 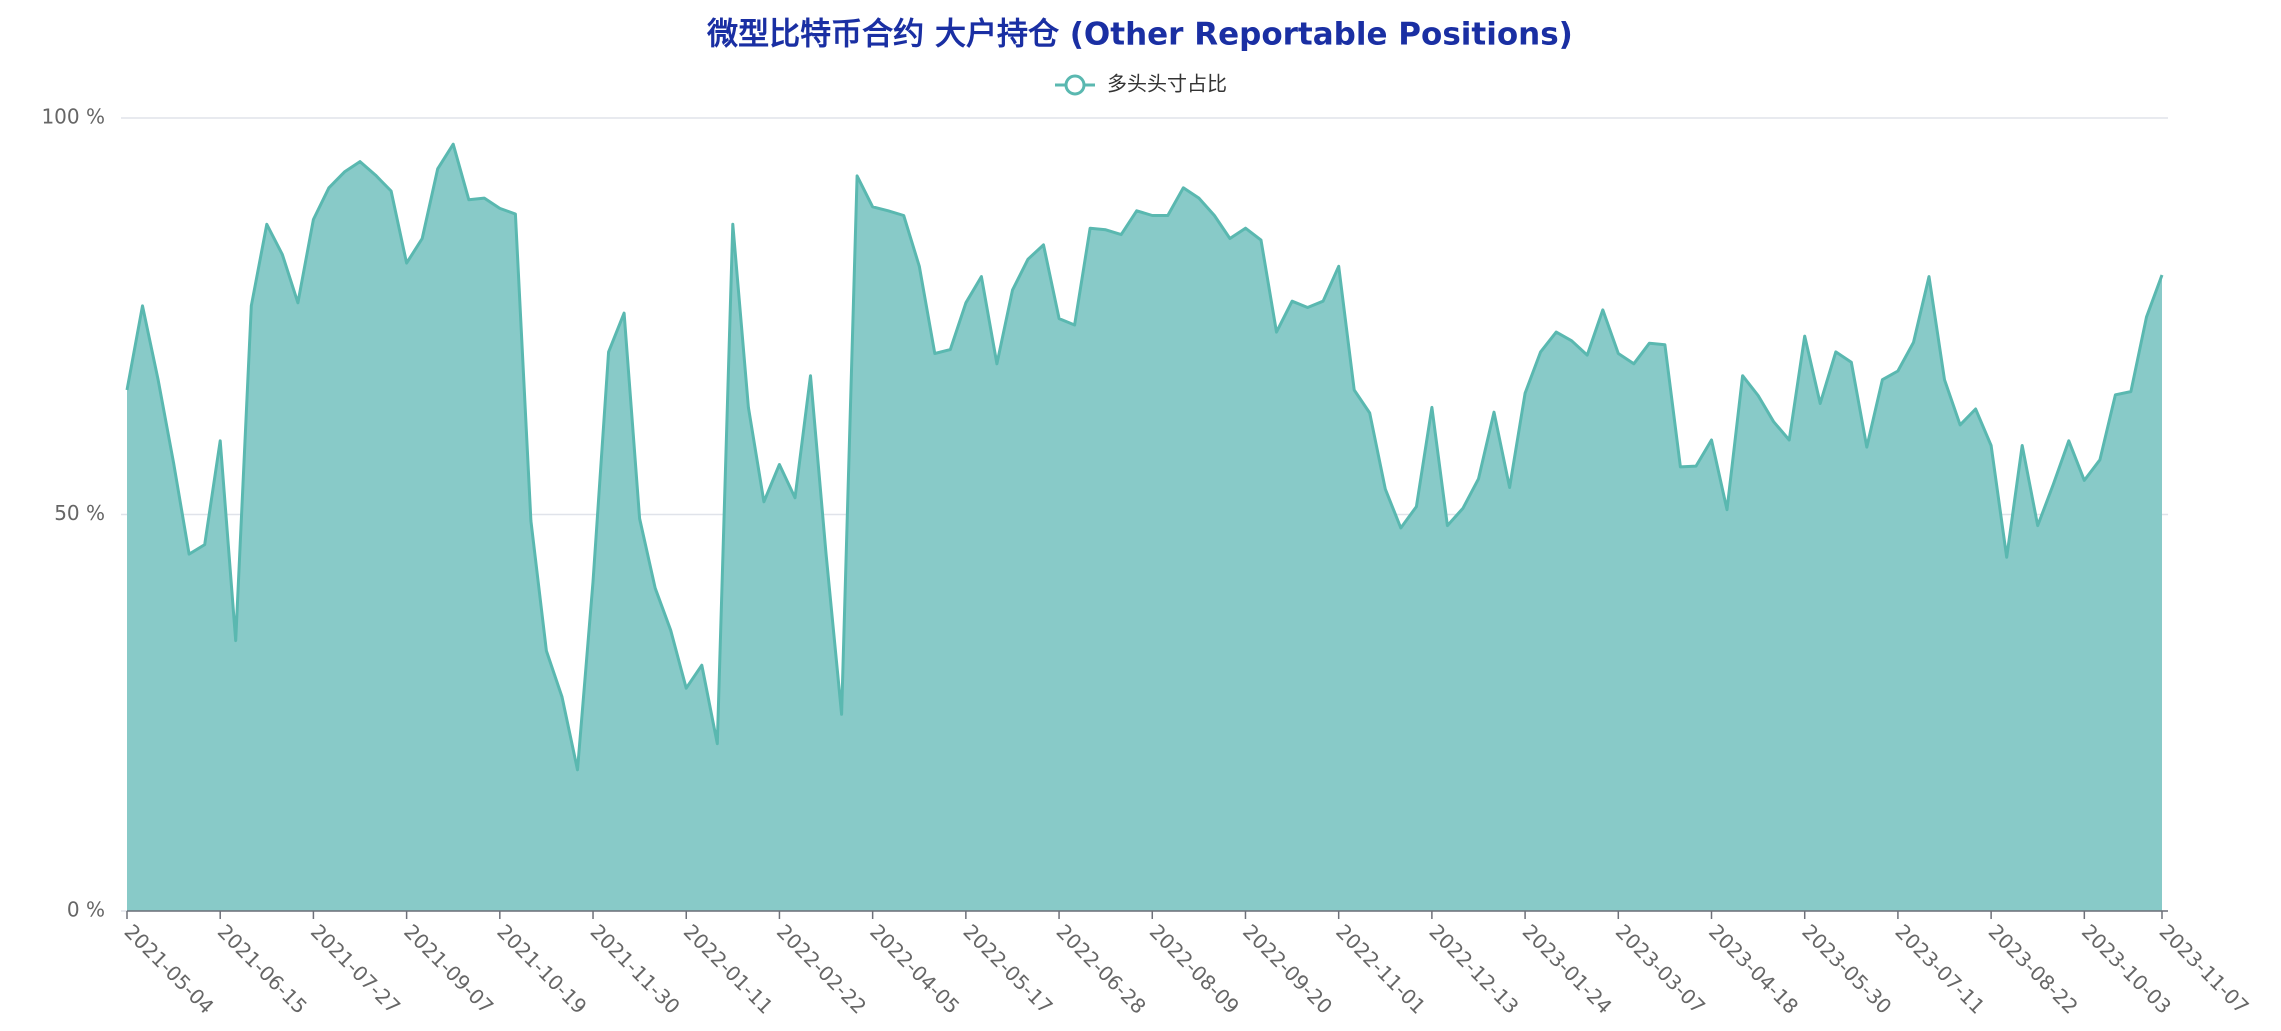 What do you see at coordinates (1939, 968) in the screenshot?
I see `x-tick-label: 2023-07-11` at bounding box center [1939, 968].